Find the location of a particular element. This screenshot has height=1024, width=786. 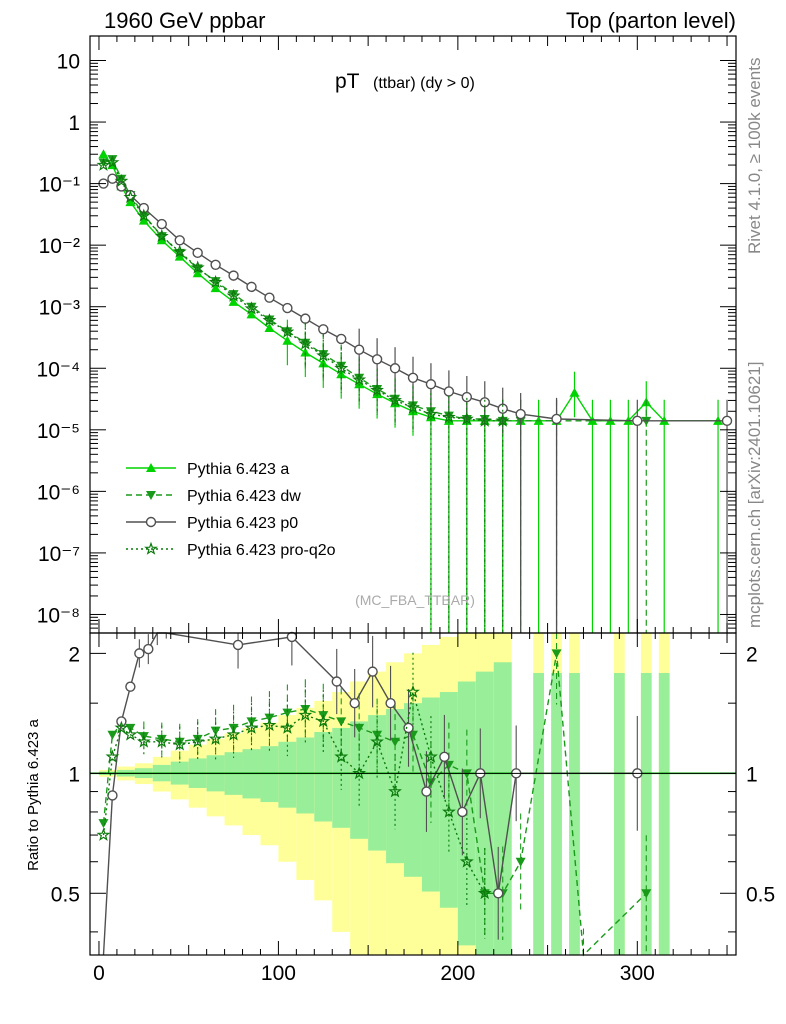

y-tick-label-ratio-left: 0.5 is located at coordinates (65, 894).